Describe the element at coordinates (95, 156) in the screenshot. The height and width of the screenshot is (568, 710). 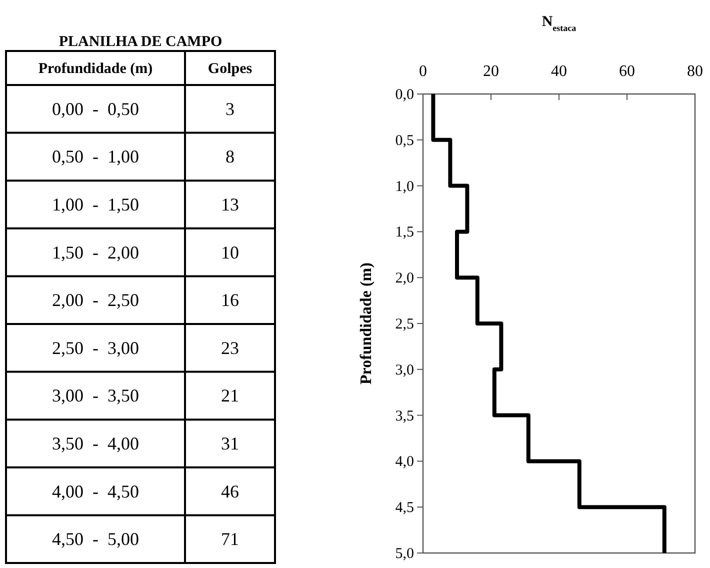
I see `category-label: 0,50 - 1,00` at that location.